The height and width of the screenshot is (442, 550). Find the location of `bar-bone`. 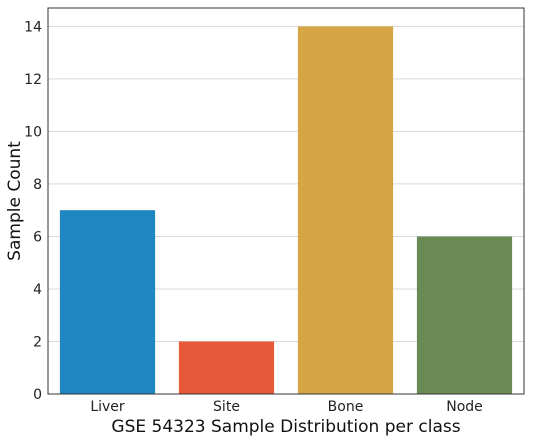

bar-bone is located at coordinates (345, 210).